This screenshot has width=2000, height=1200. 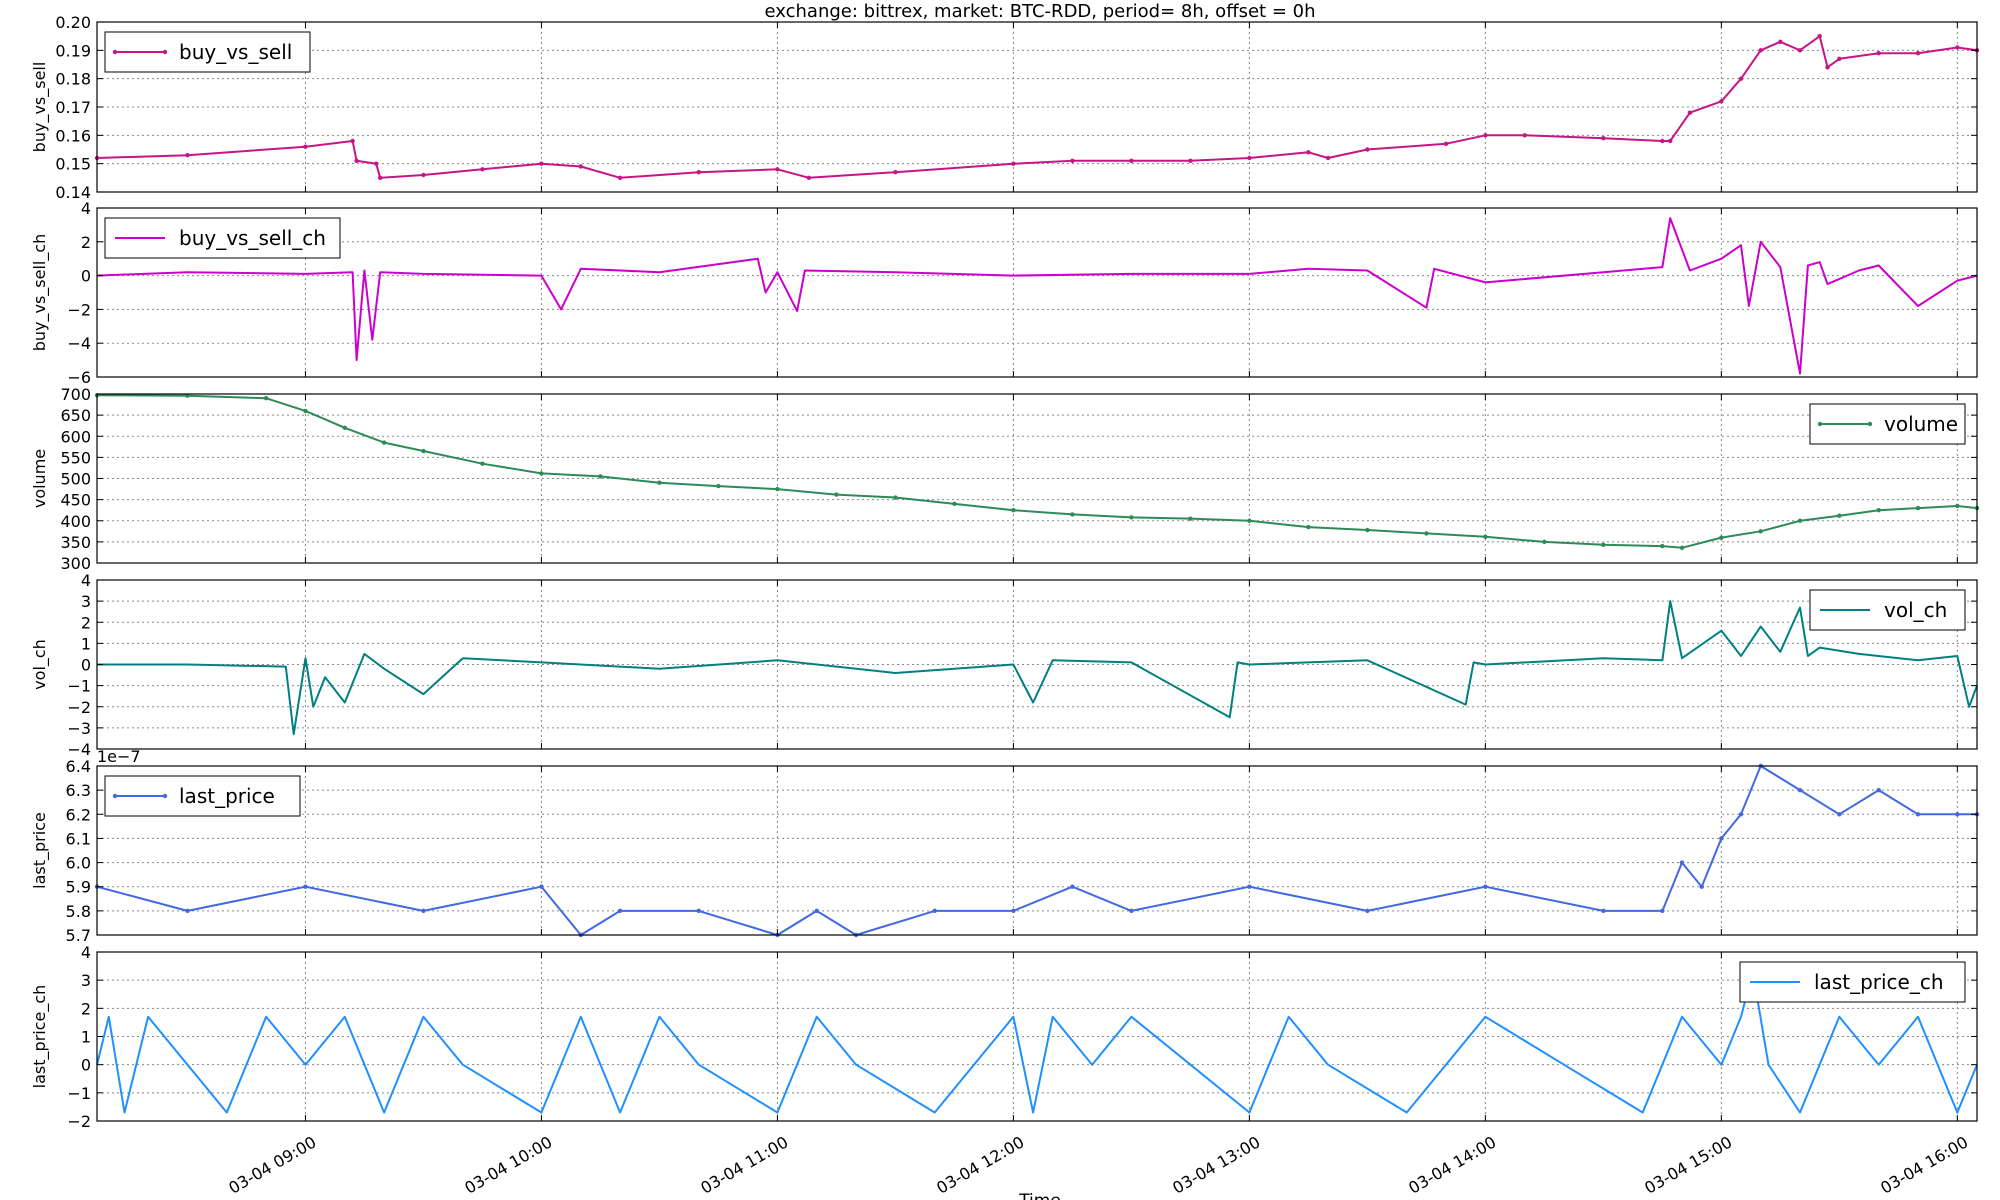 What do you see at coordinates (1037, 668) in the screenshot?
I see `series-line-vol_ch` at bounding box center [1037, 668].